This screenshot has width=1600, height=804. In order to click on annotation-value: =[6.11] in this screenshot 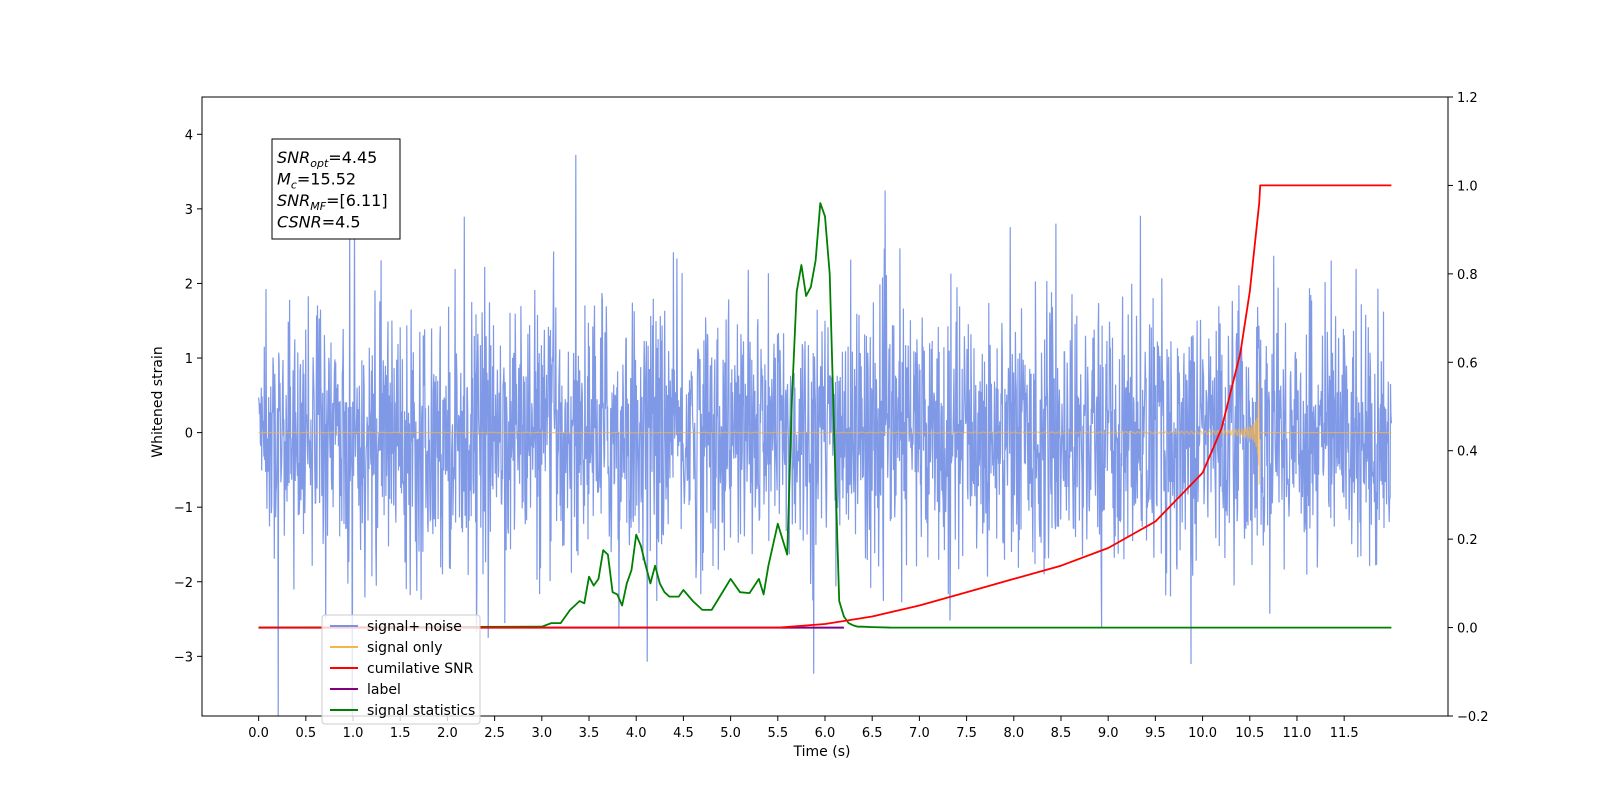, I will do `click(357, 200)`.